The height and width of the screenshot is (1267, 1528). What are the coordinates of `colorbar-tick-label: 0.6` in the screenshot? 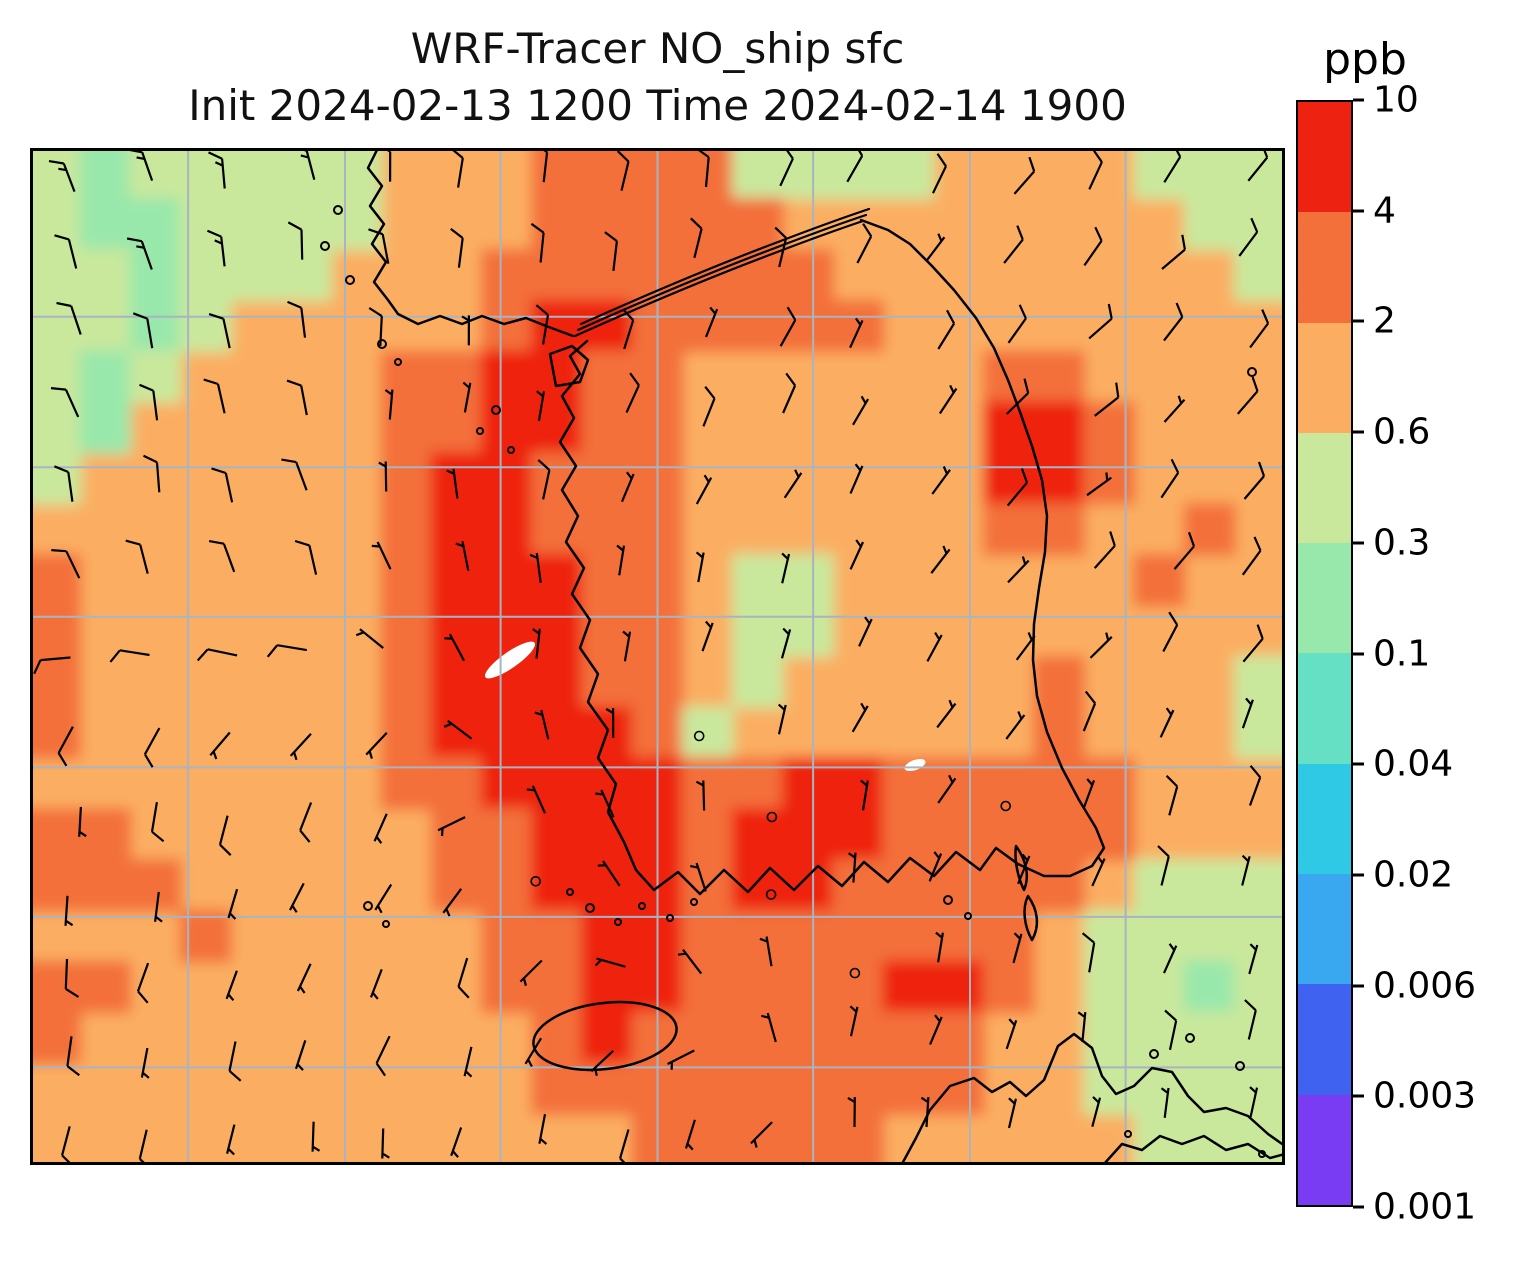 It's located at (1402, 432).